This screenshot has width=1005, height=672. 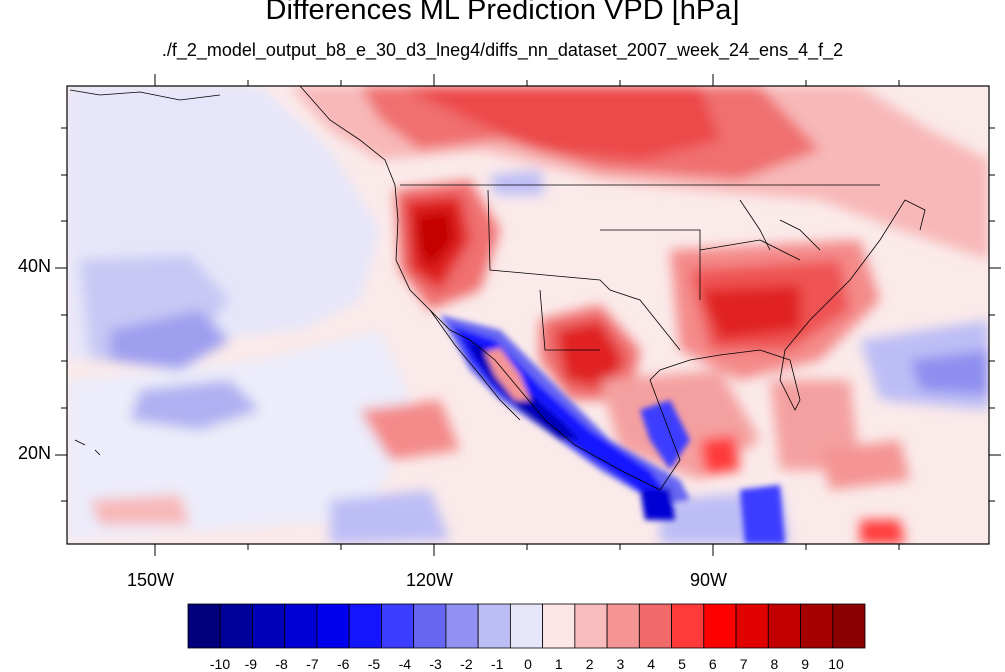 I want to click on colorbar-label: -1, so click(x=497, y=664).